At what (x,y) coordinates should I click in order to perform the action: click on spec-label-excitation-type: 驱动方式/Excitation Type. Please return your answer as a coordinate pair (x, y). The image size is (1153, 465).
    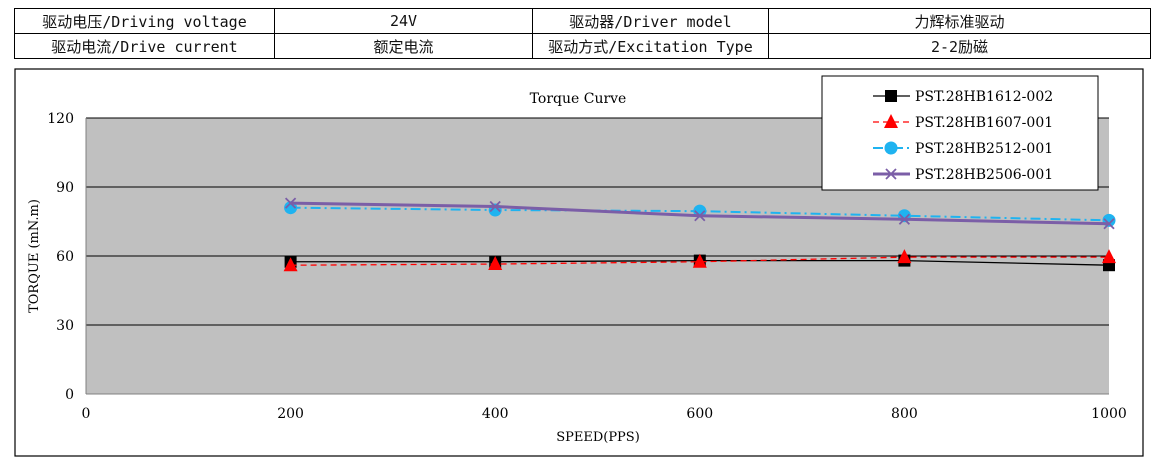
    Looking at the image, I should click on (650, 46).